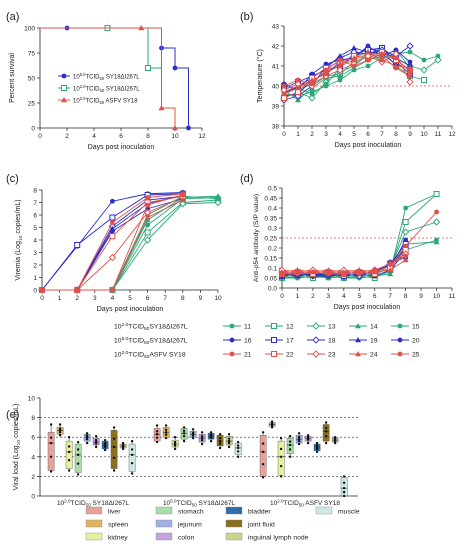 The height and width of the screenshot is (550, 467). What do you see at coordinates (276, 107) in the screenshot?
I see `y-tick-label: 39` at bounding box center [276, 107].